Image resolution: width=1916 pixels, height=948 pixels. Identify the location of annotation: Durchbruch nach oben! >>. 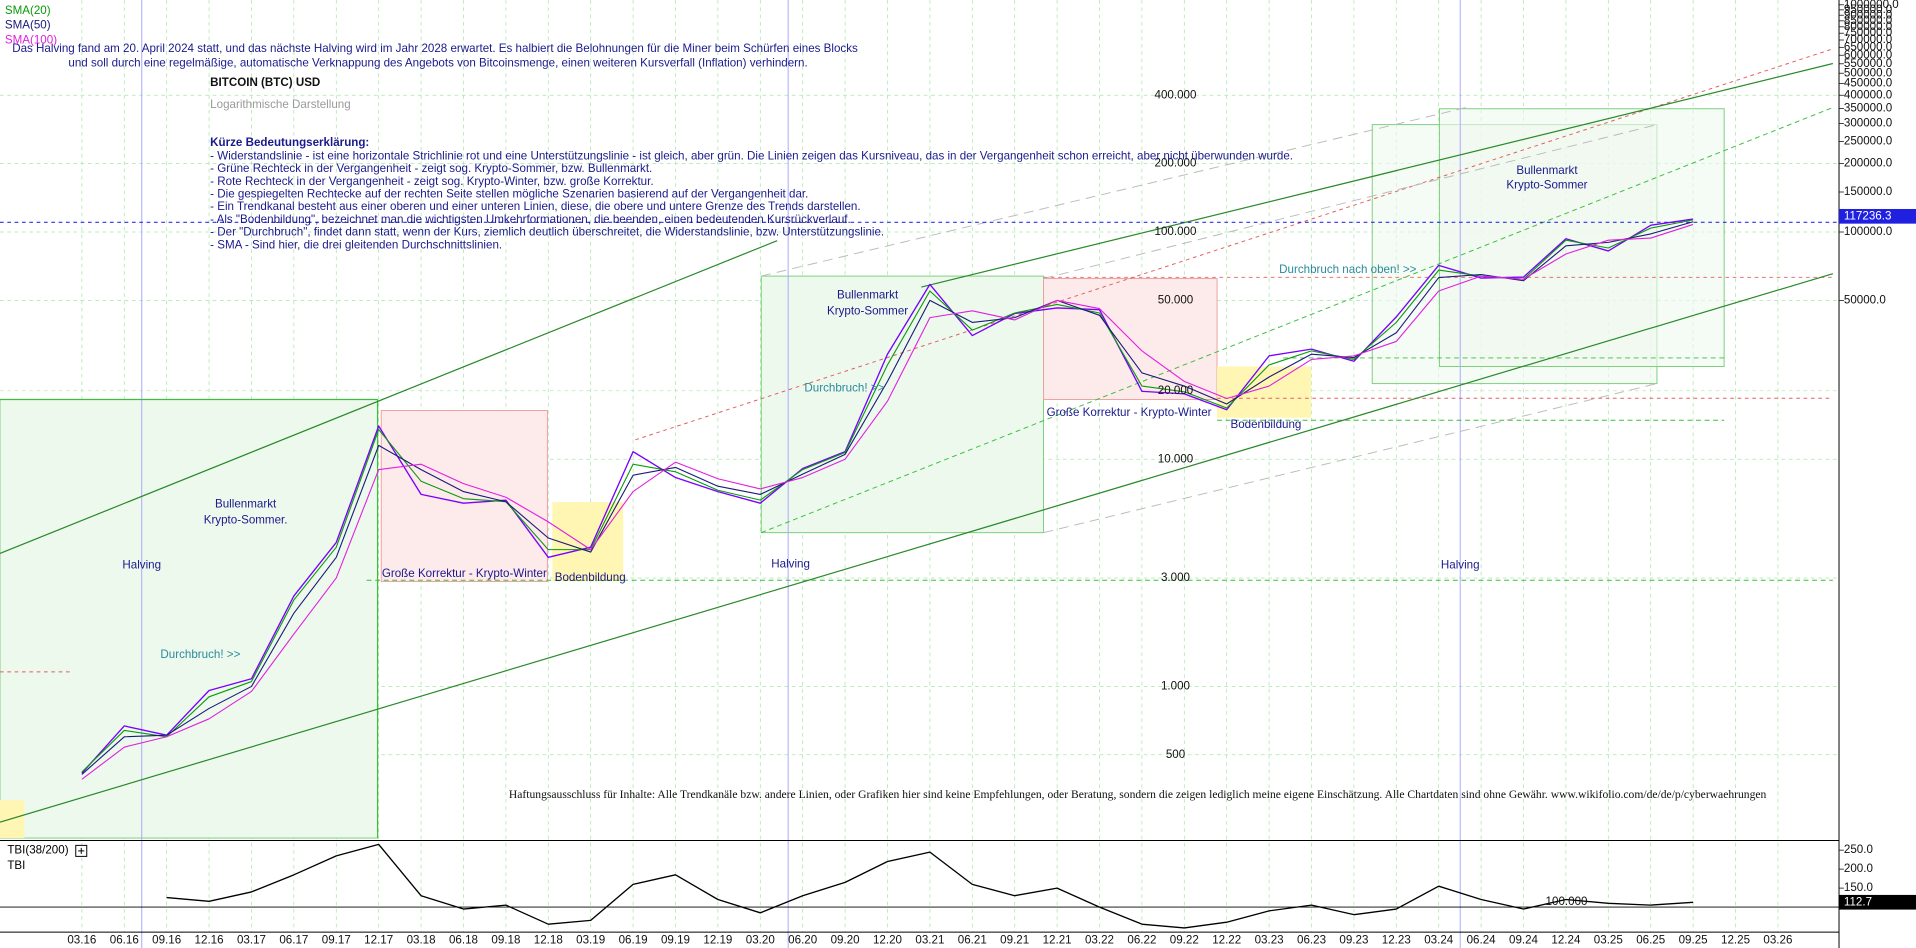
(1348, 269).